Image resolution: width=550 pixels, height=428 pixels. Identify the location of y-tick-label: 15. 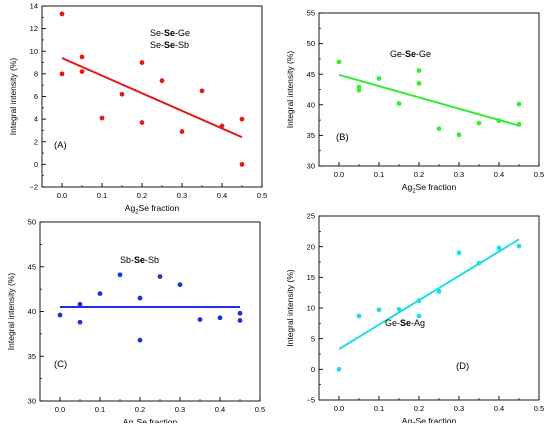
(311, 277).